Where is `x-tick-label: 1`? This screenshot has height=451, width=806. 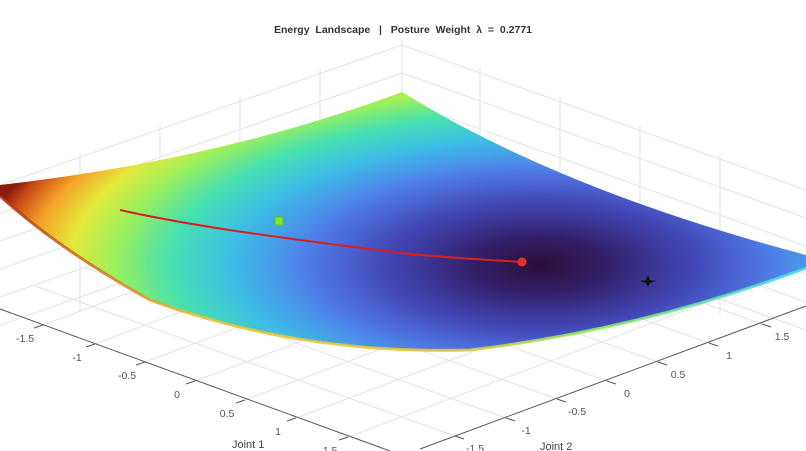
x-tick-label: 1 is located at coordinates (278, 432).